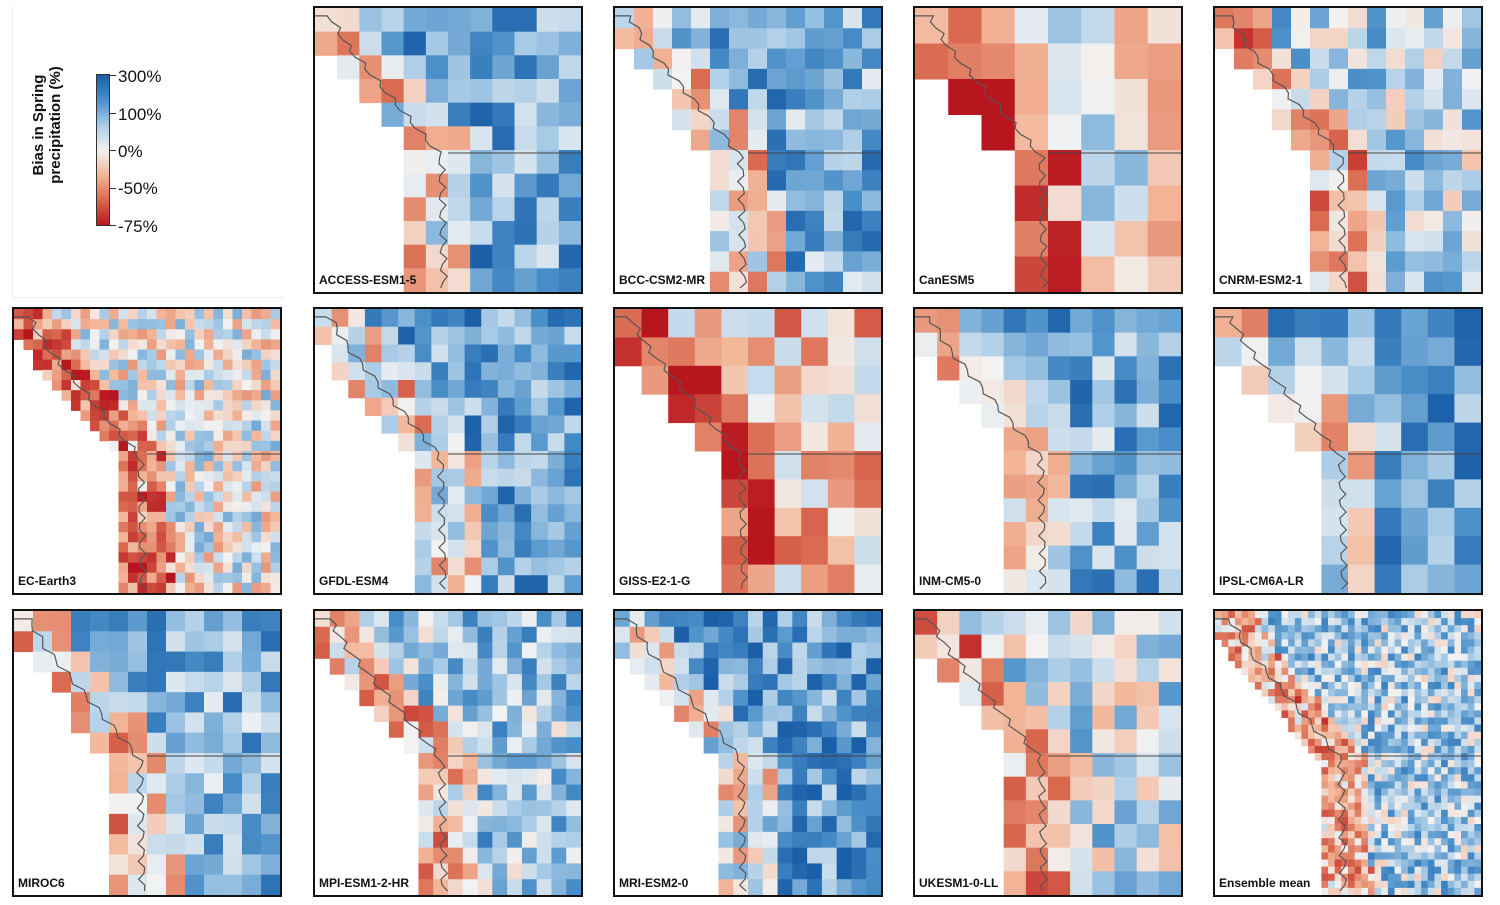  What do you see at coordinates (1348, 753) in the screenshot?
I see `map-panel: Ensemble mean` at bounding box center [1348, 753].